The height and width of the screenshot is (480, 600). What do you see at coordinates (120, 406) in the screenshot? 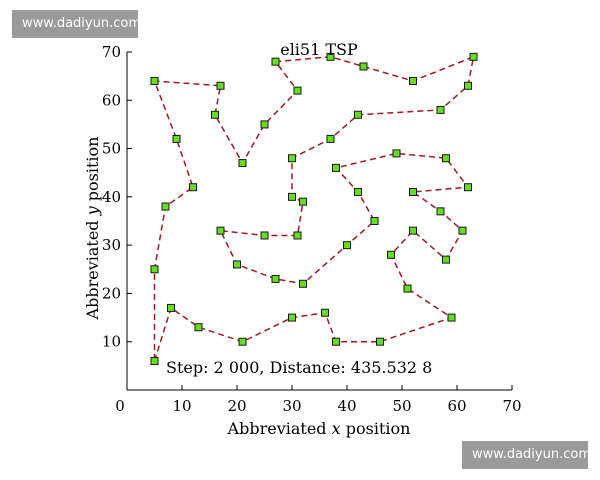
I see `x-tick-label: 0` at bounding box center [120, 406].